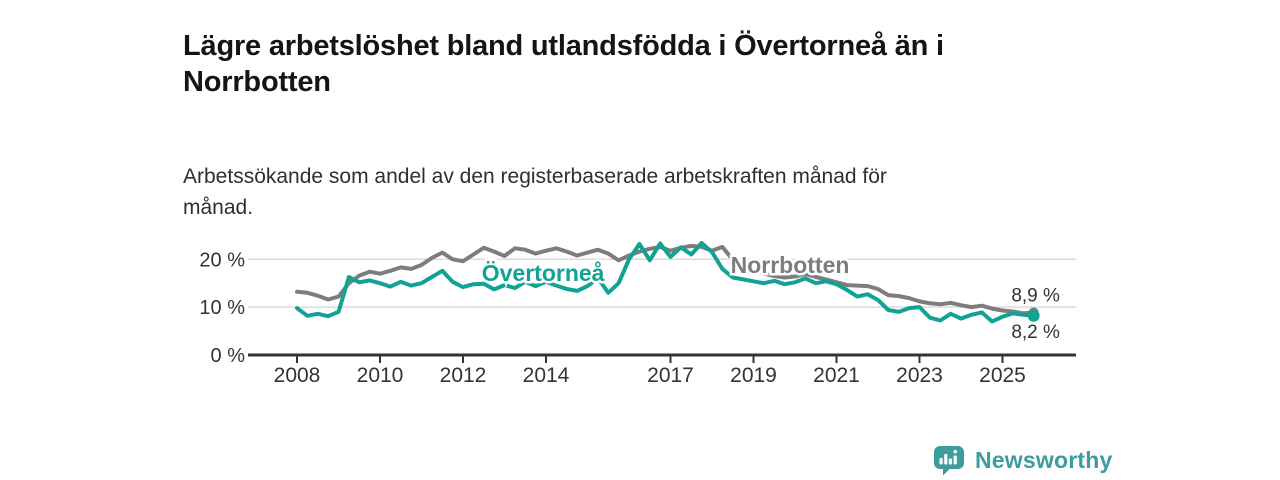  What do you see at coordinates (1044, 460) in the screenshot?
I see `newsworthy-logo-text: Newsworthy` at bounding box center [1044, 460].